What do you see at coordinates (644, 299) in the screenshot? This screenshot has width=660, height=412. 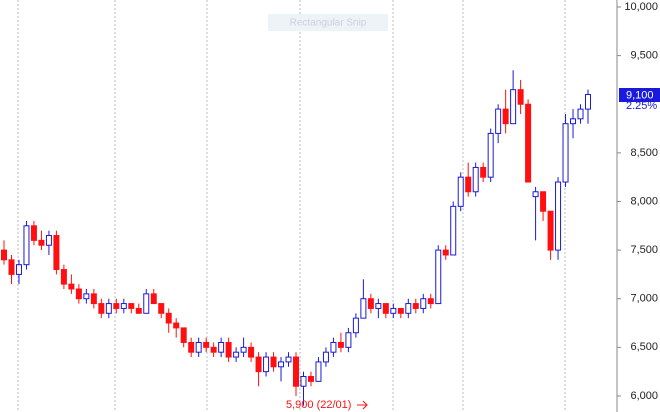 I see `y-tick-label: 7,000` at bounding box center [644, 299].